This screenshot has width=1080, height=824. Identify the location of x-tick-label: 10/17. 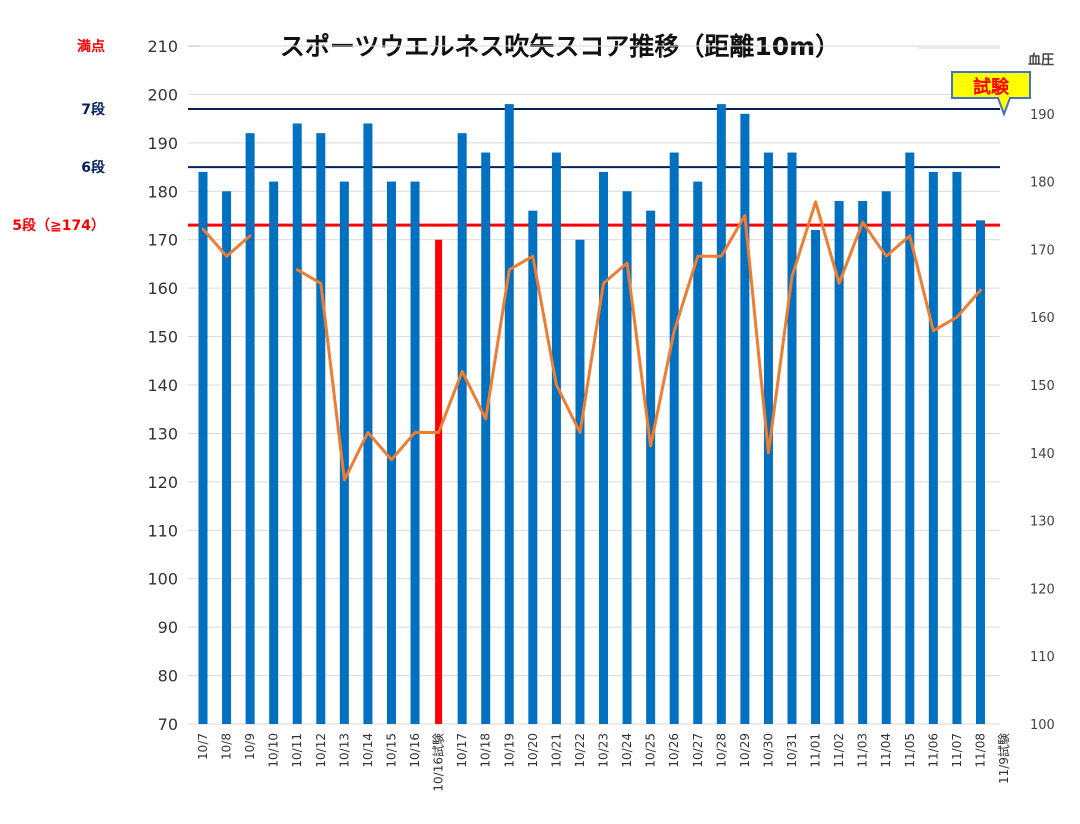
(462, 750).